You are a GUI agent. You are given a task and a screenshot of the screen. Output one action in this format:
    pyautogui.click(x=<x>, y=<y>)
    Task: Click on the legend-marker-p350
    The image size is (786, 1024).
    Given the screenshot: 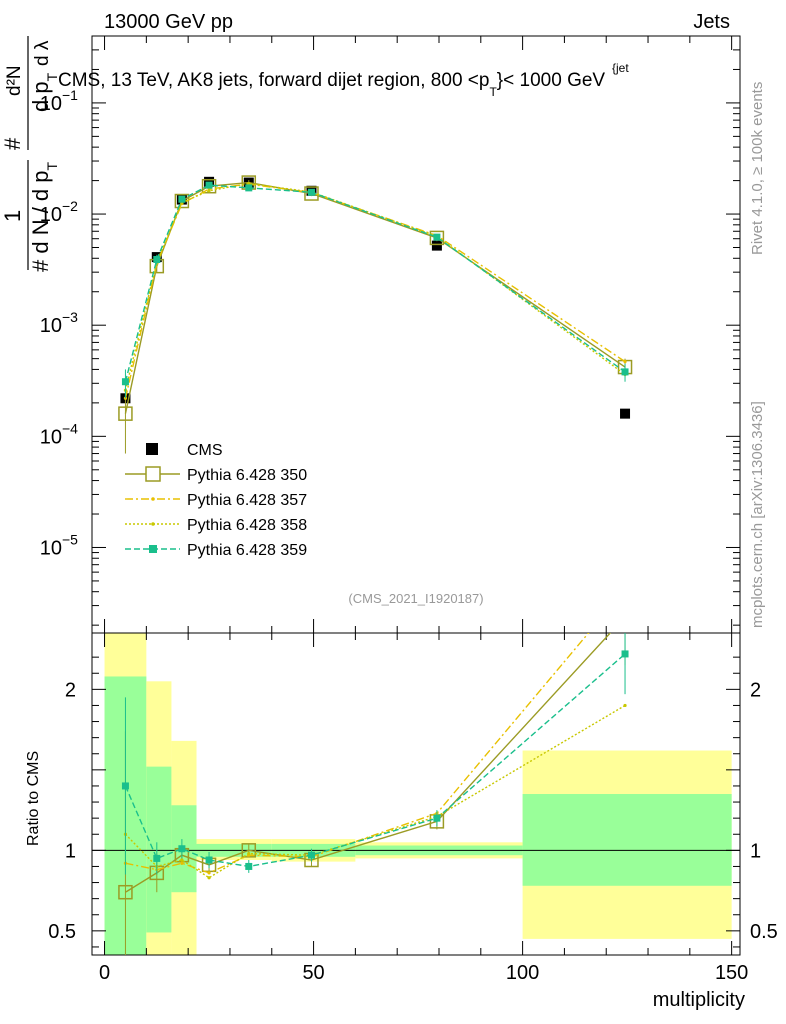 What is the action you would take?
    pyautogui.click(x=153, y=474)
    